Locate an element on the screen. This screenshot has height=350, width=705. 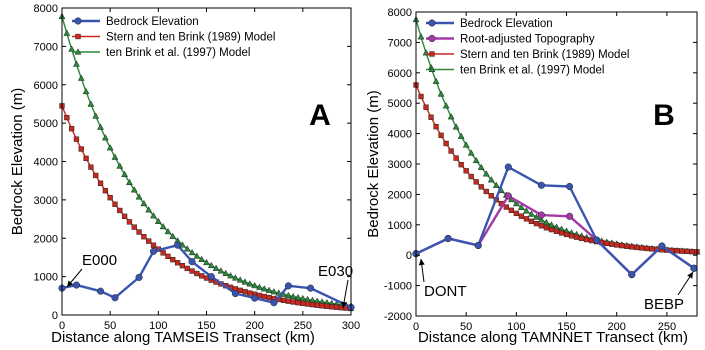
legend-label: Bedrock Elevation is located at coordinates (506, 24).